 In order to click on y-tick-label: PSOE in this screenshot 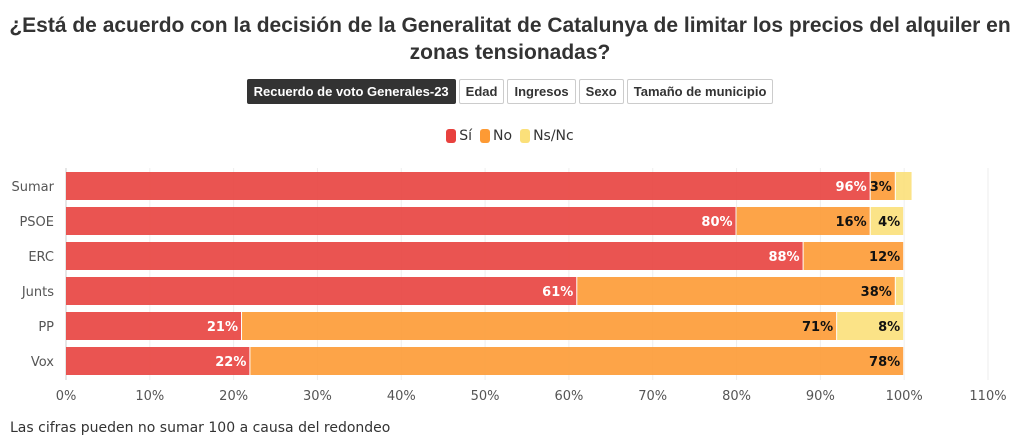, I will do `click(36, 222)`.